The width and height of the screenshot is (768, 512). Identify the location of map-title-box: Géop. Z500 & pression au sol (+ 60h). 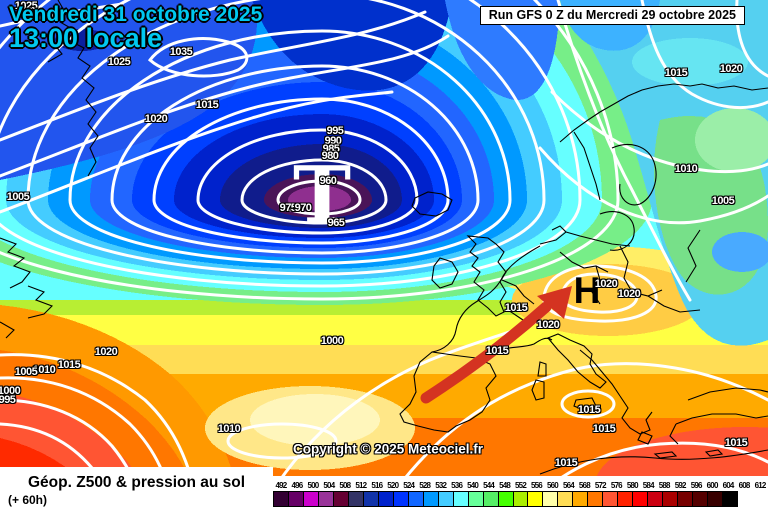
(136, 489).